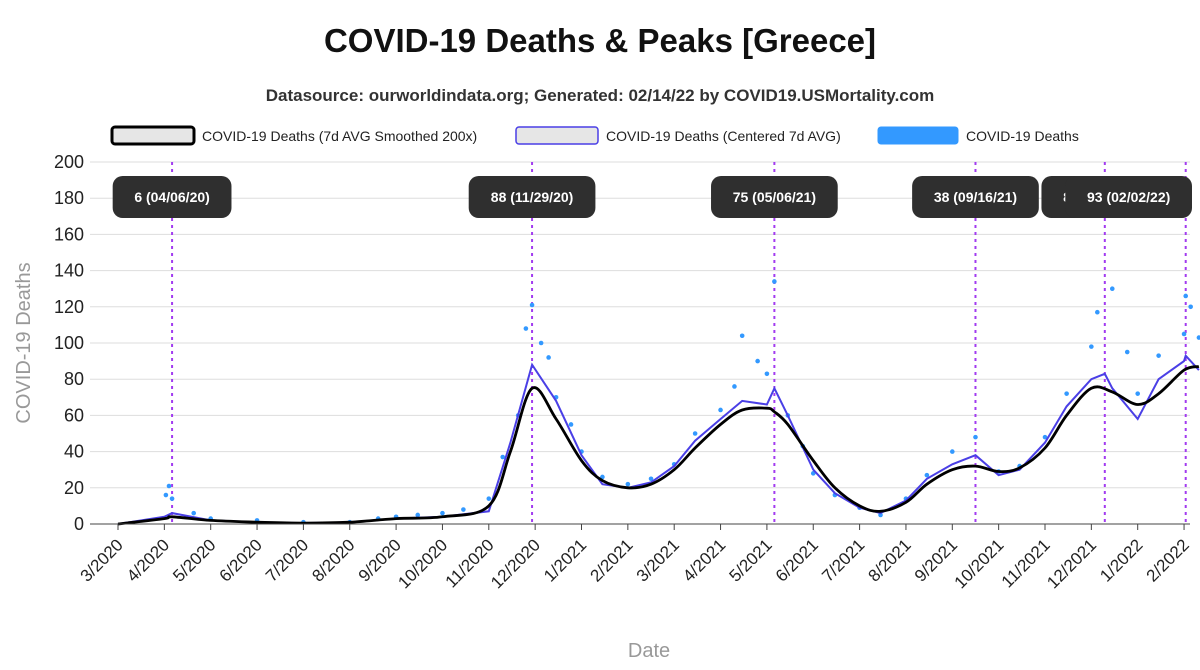 The image size is (1200, 670). What do you see at coordinates (79, 524) in the screenshot?
I see `y-tick-label: 0` at bounding box center [79, 524].